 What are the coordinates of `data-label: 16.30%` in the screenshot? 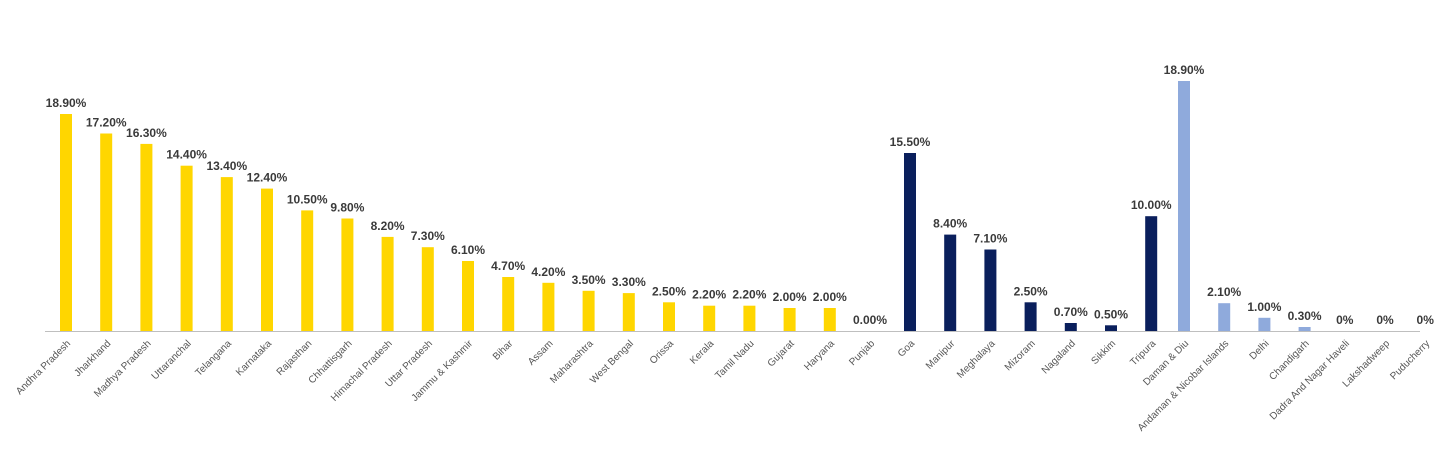 It's located at (146, 133).